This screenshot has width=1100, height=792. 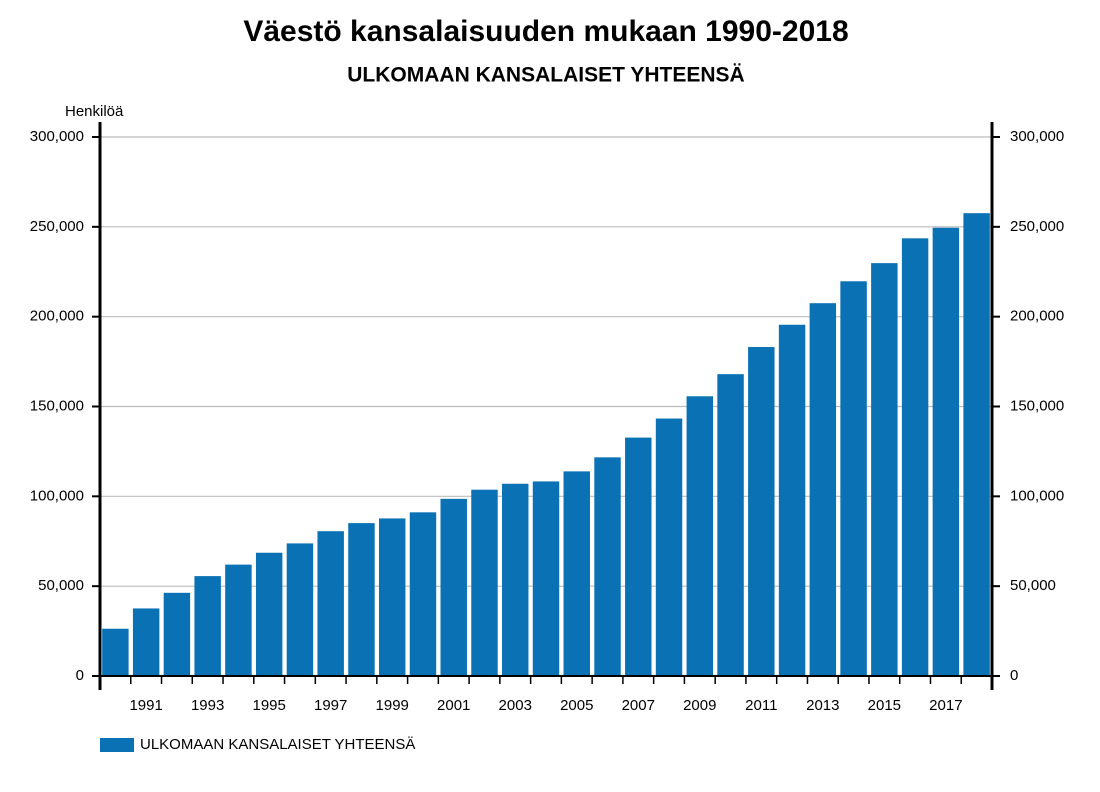 What do you see at coordinates (453, 705) in the screenshot?
I see `x-tick-label: 2001` at bounding box center [453, 705].